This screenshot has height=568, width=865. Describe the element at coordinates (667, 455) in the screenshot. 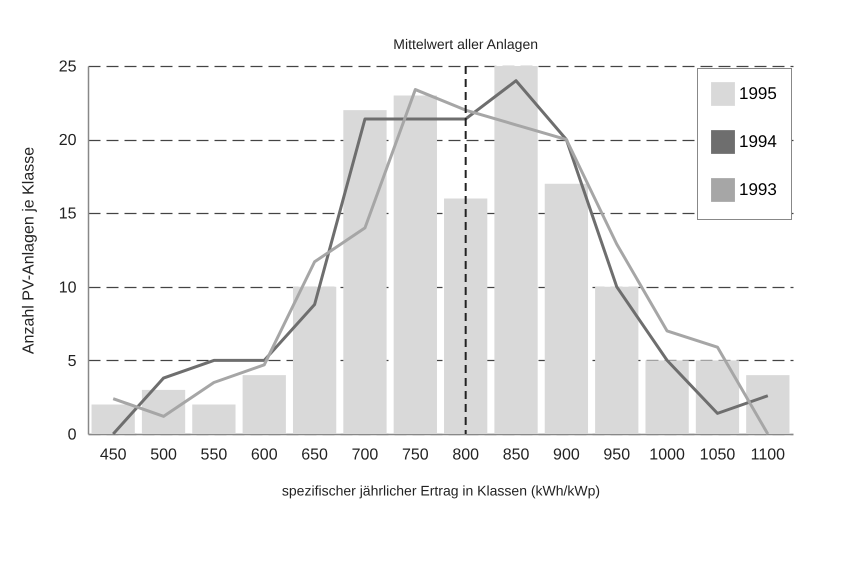

I see `x-tick-label: 1000` at that location.